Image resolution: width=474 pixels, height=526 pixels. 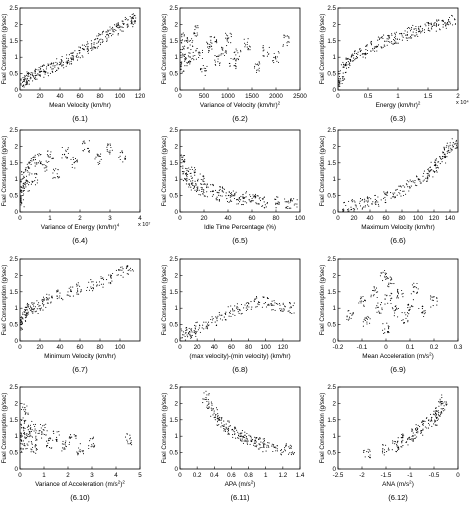 I want to click on y-tick-label: 2, so click(x=335, y=275).